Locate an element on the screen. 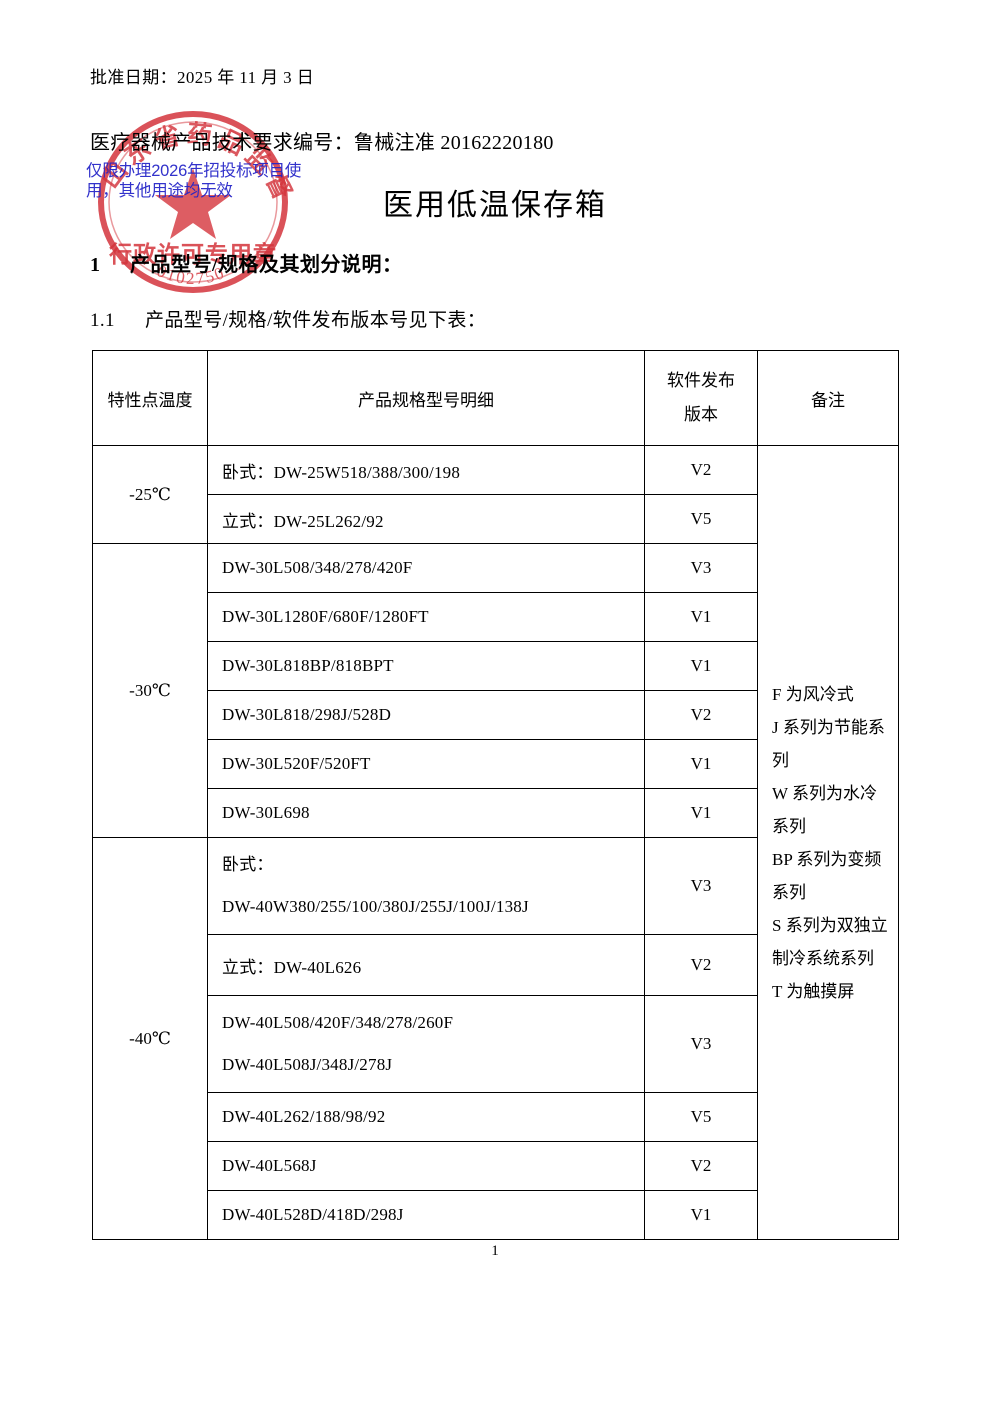 The width and height of the screenshot is (990, 1401). table-header-row: 特性点温度 产品规格型号明细 软件发布 版本 备注 is located at coordinates (495, 398).